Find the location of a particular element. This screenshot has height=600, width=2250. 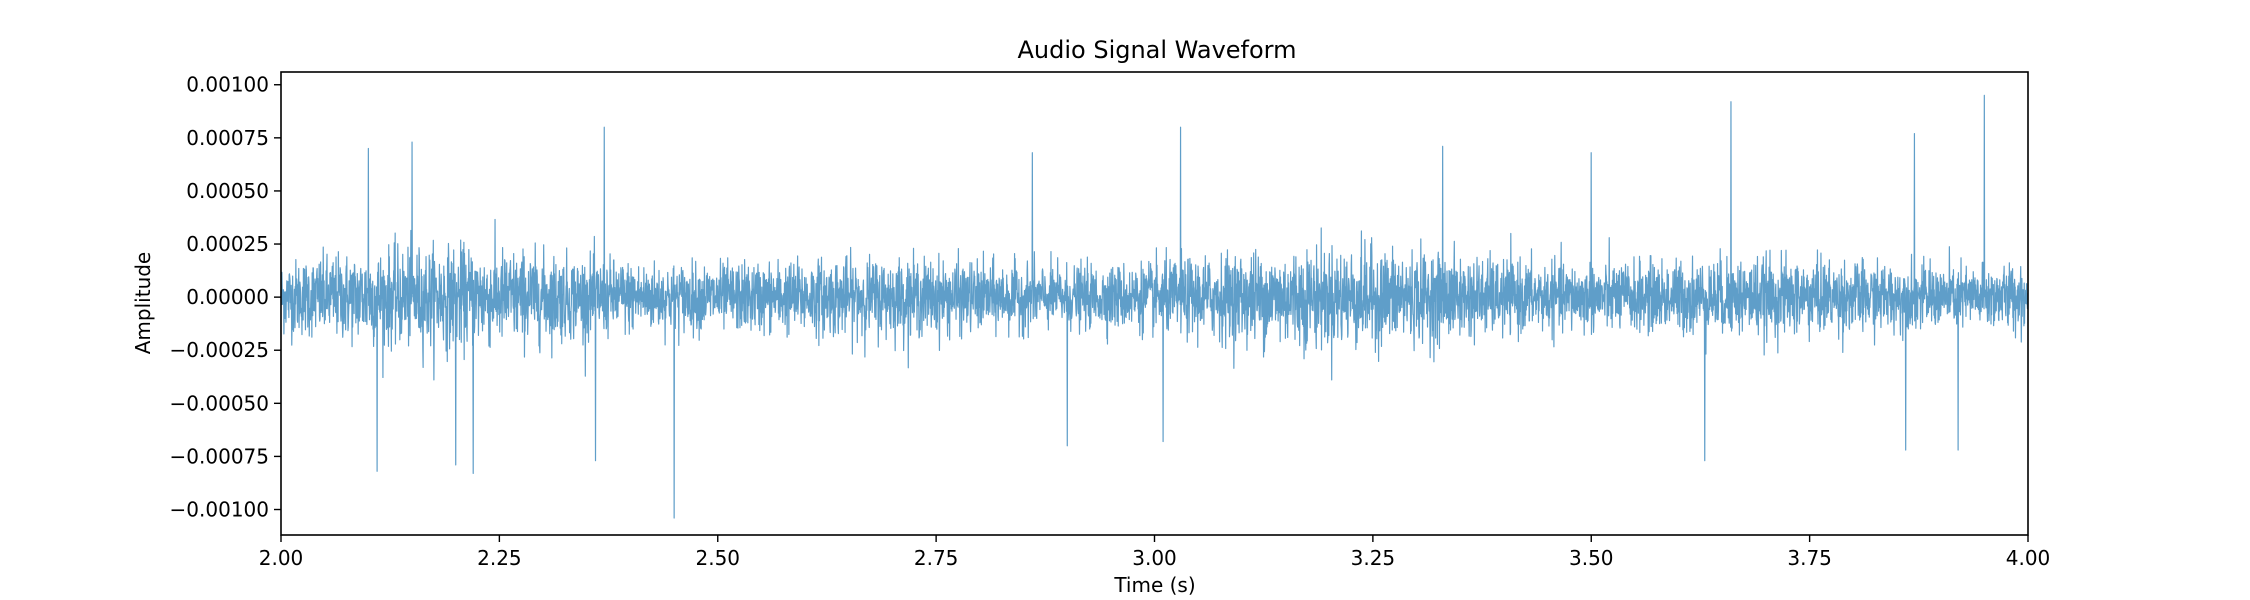

x-tick-label: 2.25 is located at coordinates (499, 558).